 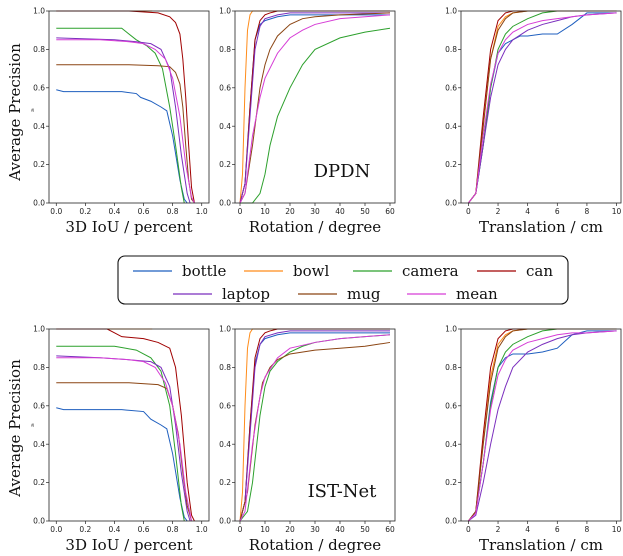 I want to click on y-axis-label-bottom: Average Precision, so click(x=15, y=428).